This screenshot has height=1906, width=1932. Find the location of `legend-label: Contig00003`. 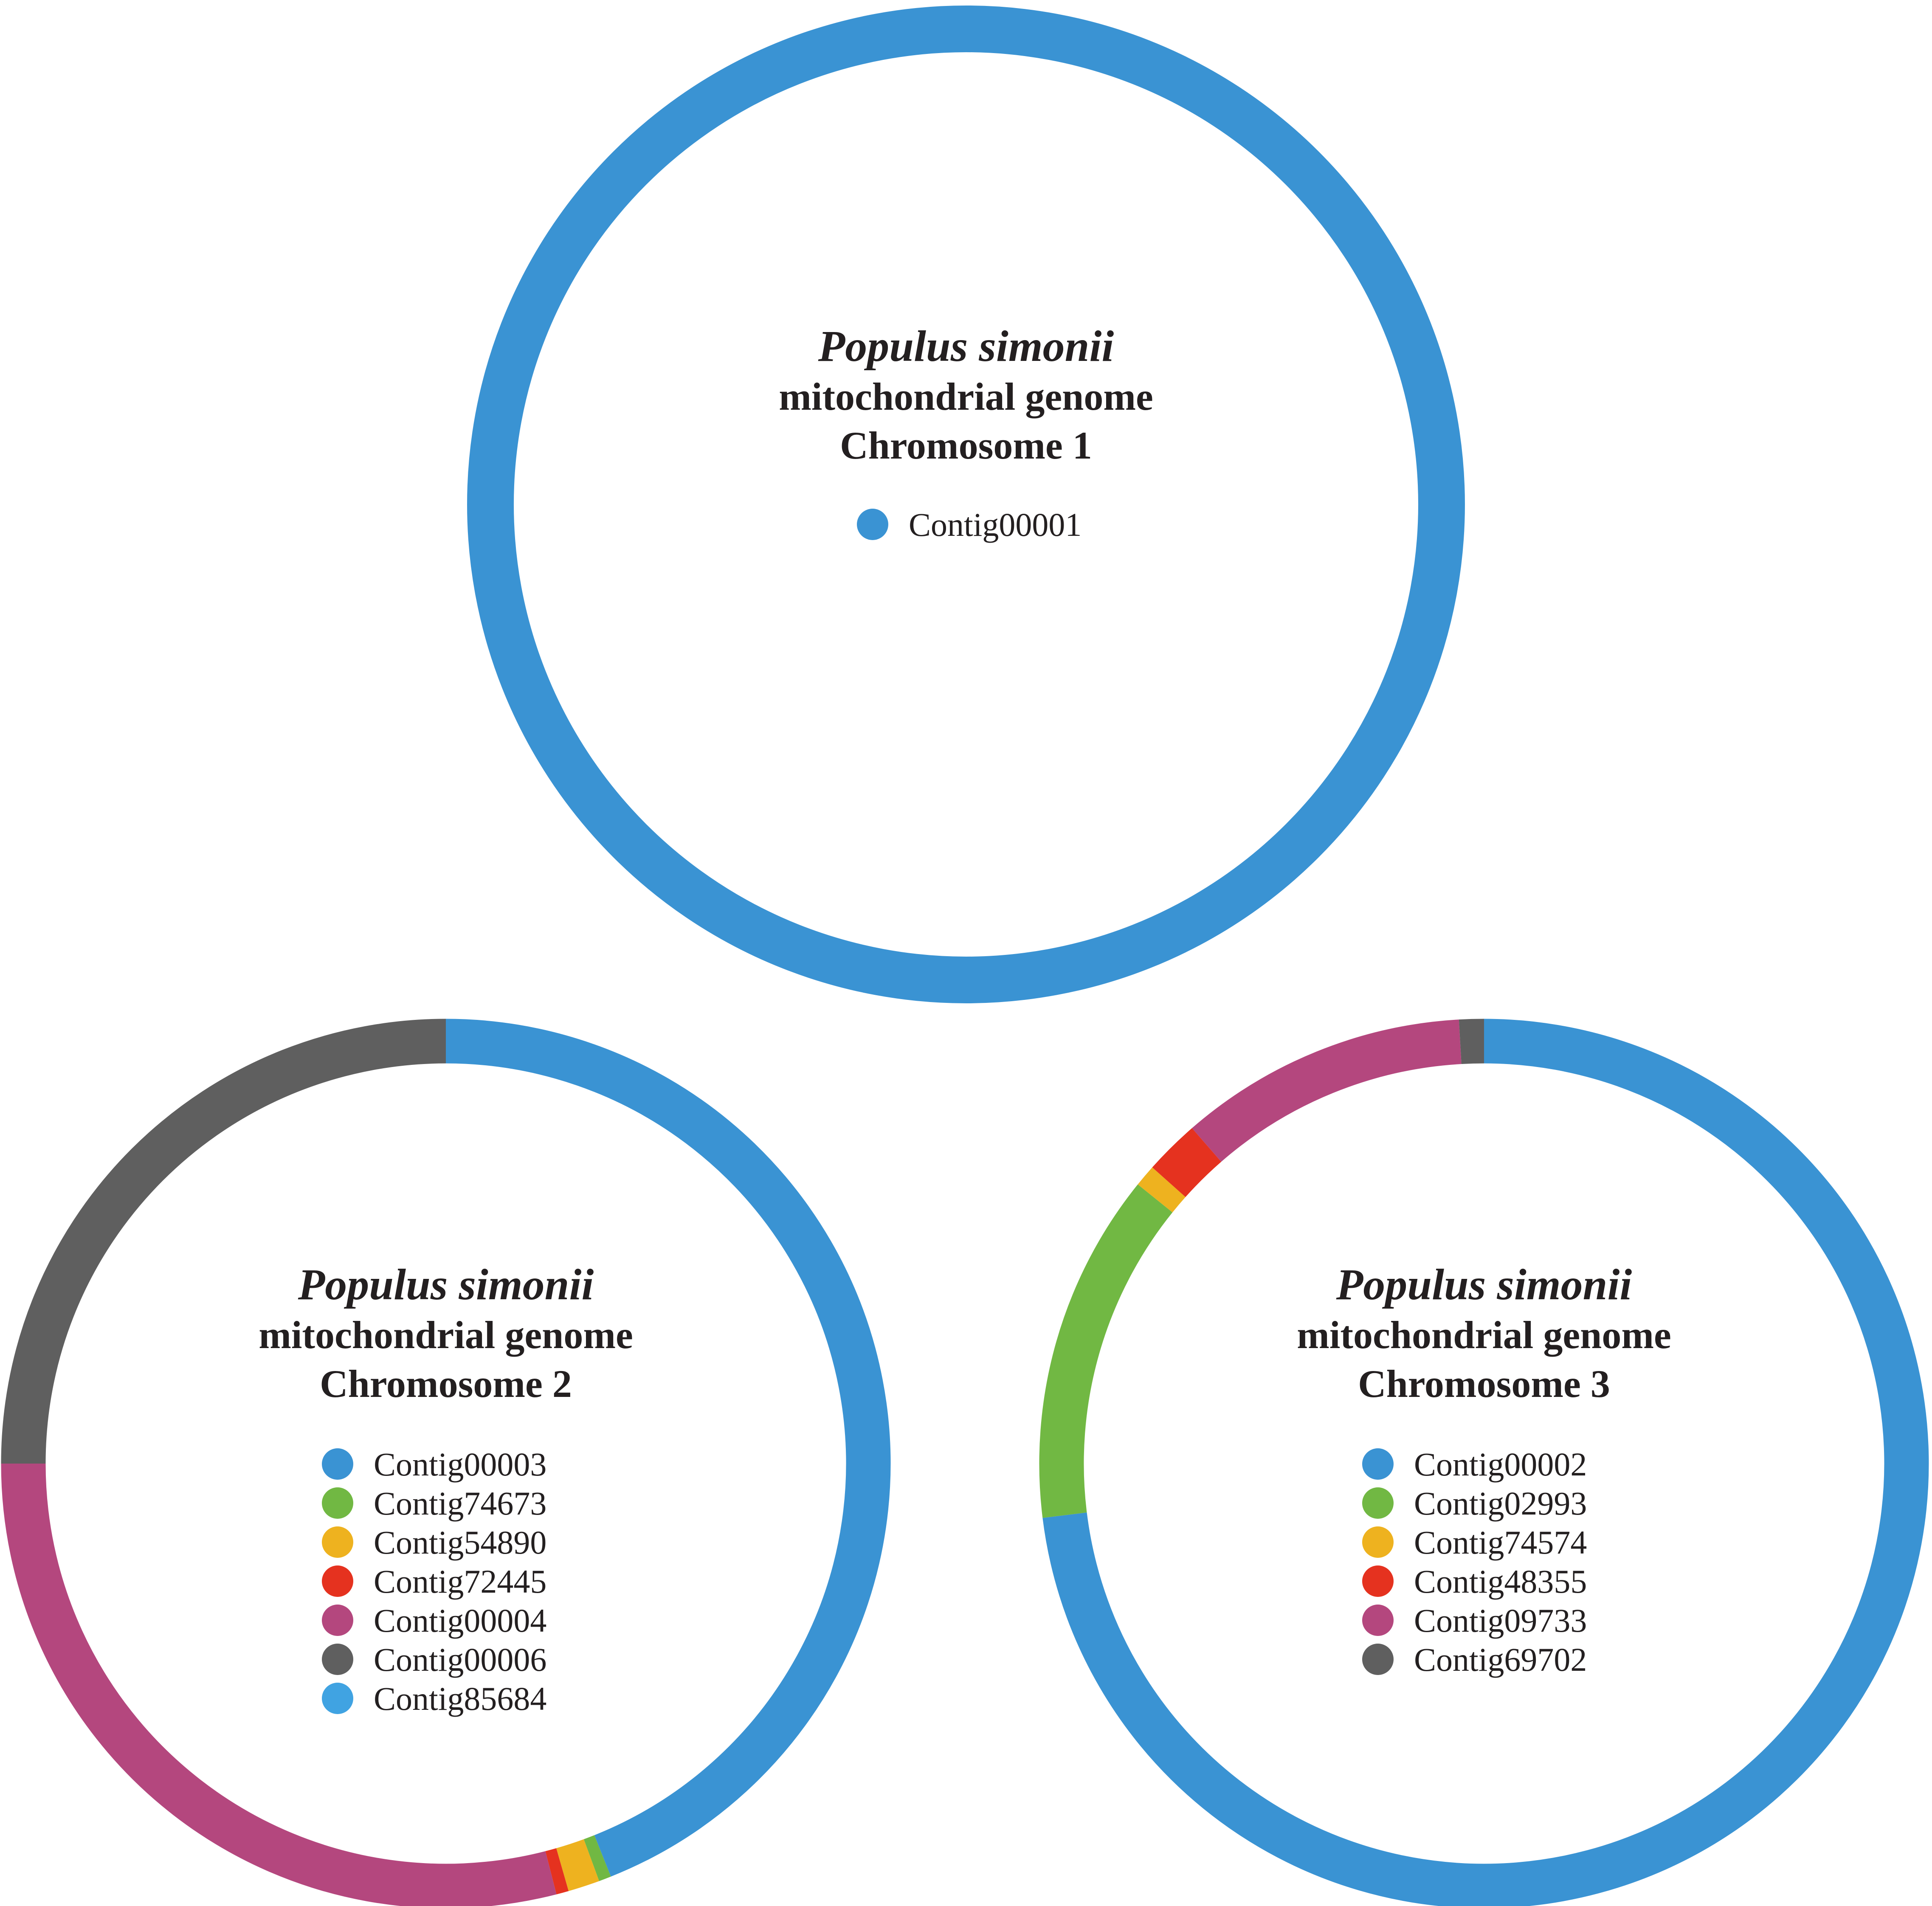

legend-label: Contig00003 is located at coordinates (460, 1465).